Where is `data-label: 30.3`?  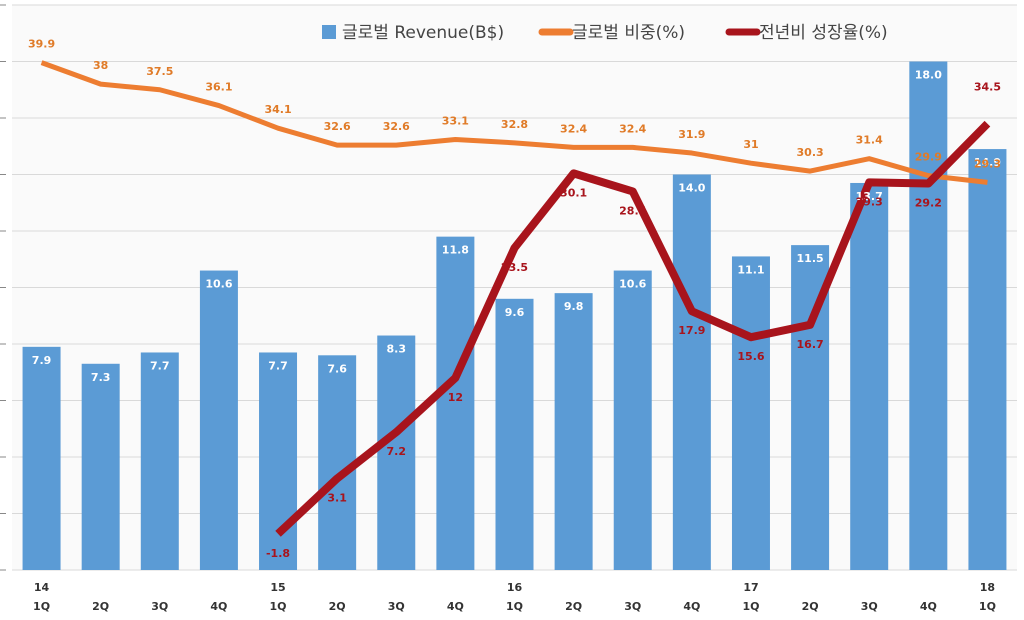 data-label: 30.3 is located at coordinates (810, 152).